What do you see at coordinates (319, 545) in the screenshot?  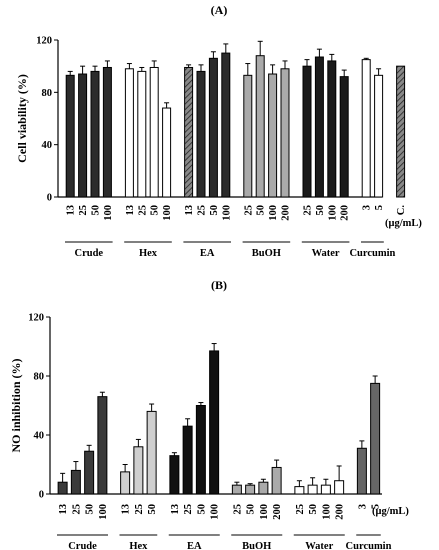 I see `group-label: Water` at bounding box center [319, 545].